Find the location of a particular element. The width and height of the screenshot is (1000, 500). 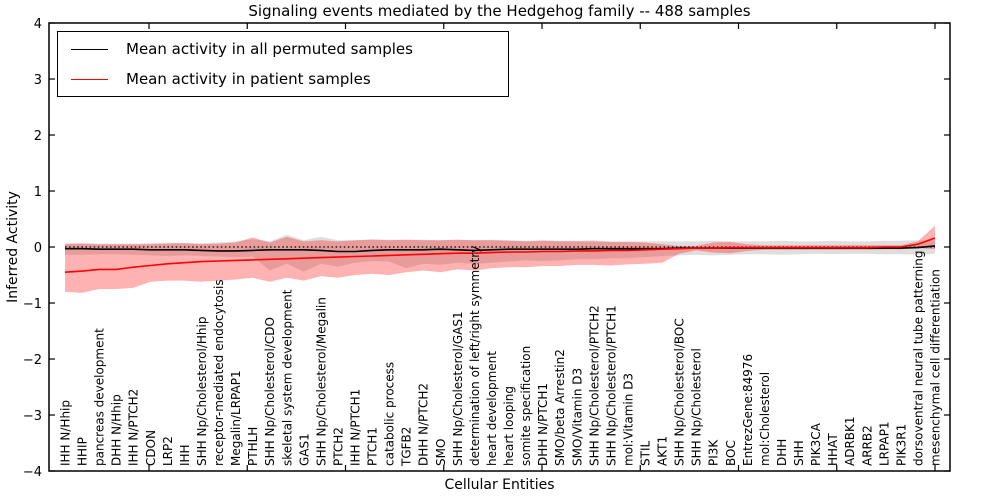

x-category-label: SHH Np/Cholesterol is located at coordinates (697, 407).